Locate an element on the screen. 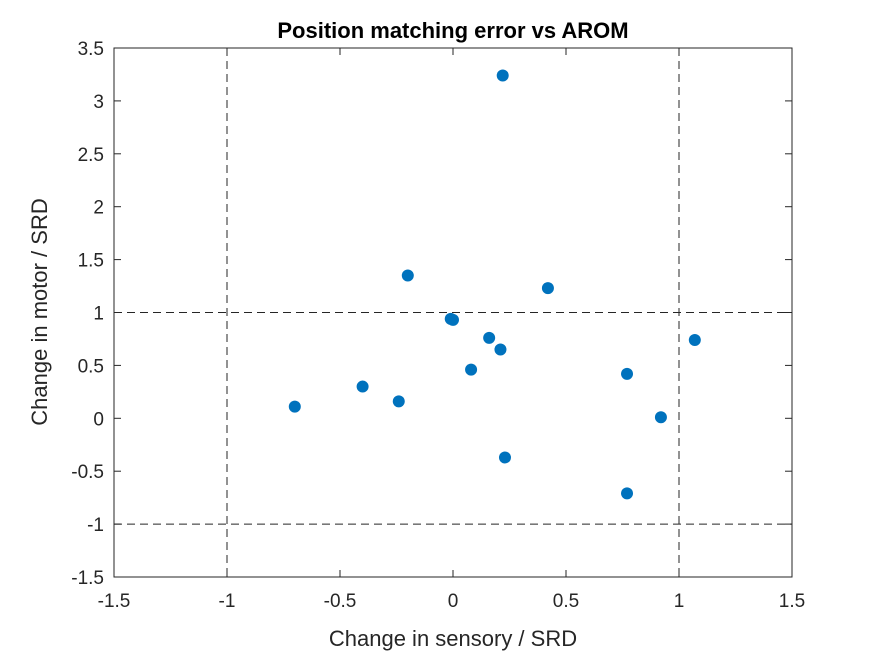 This screenshot has width=875, height=656. y-tick-label: 3.5 is located at coordinates (91, 49).